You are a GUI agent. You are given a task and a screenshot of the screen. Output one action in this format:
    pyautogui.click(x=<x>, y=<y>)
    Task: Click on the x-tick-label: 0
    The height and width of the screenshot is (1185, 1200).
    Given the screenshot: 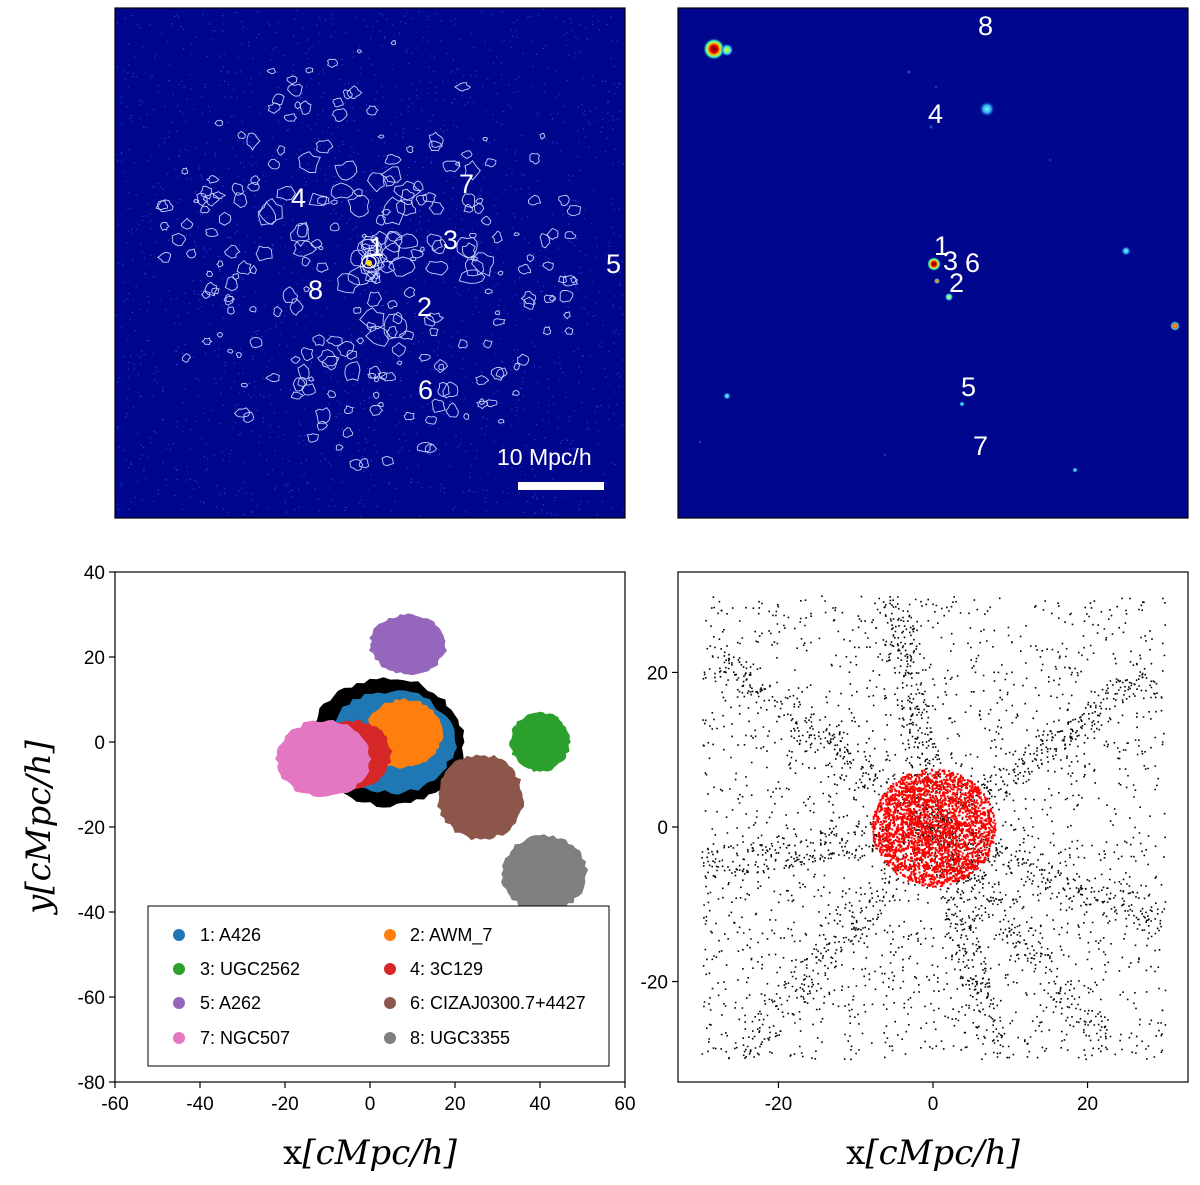 What is the action you would take?
    pyautogui.click(x=370, y=1104)
    